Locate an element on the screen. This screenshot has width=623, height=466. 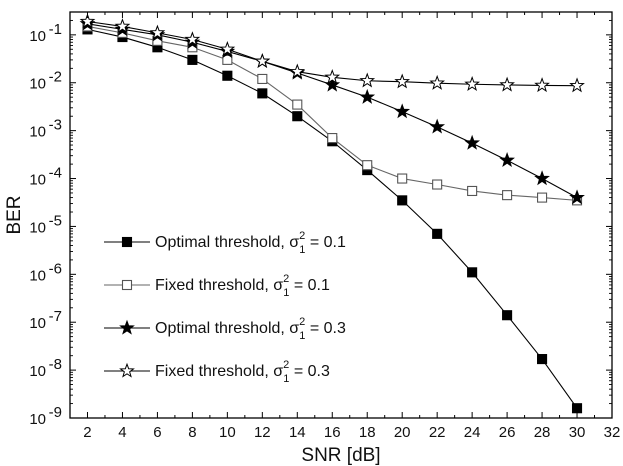
legend-item: Optimal threshold, σ2 1 = 0.3 is located at coordinates (225, 329).